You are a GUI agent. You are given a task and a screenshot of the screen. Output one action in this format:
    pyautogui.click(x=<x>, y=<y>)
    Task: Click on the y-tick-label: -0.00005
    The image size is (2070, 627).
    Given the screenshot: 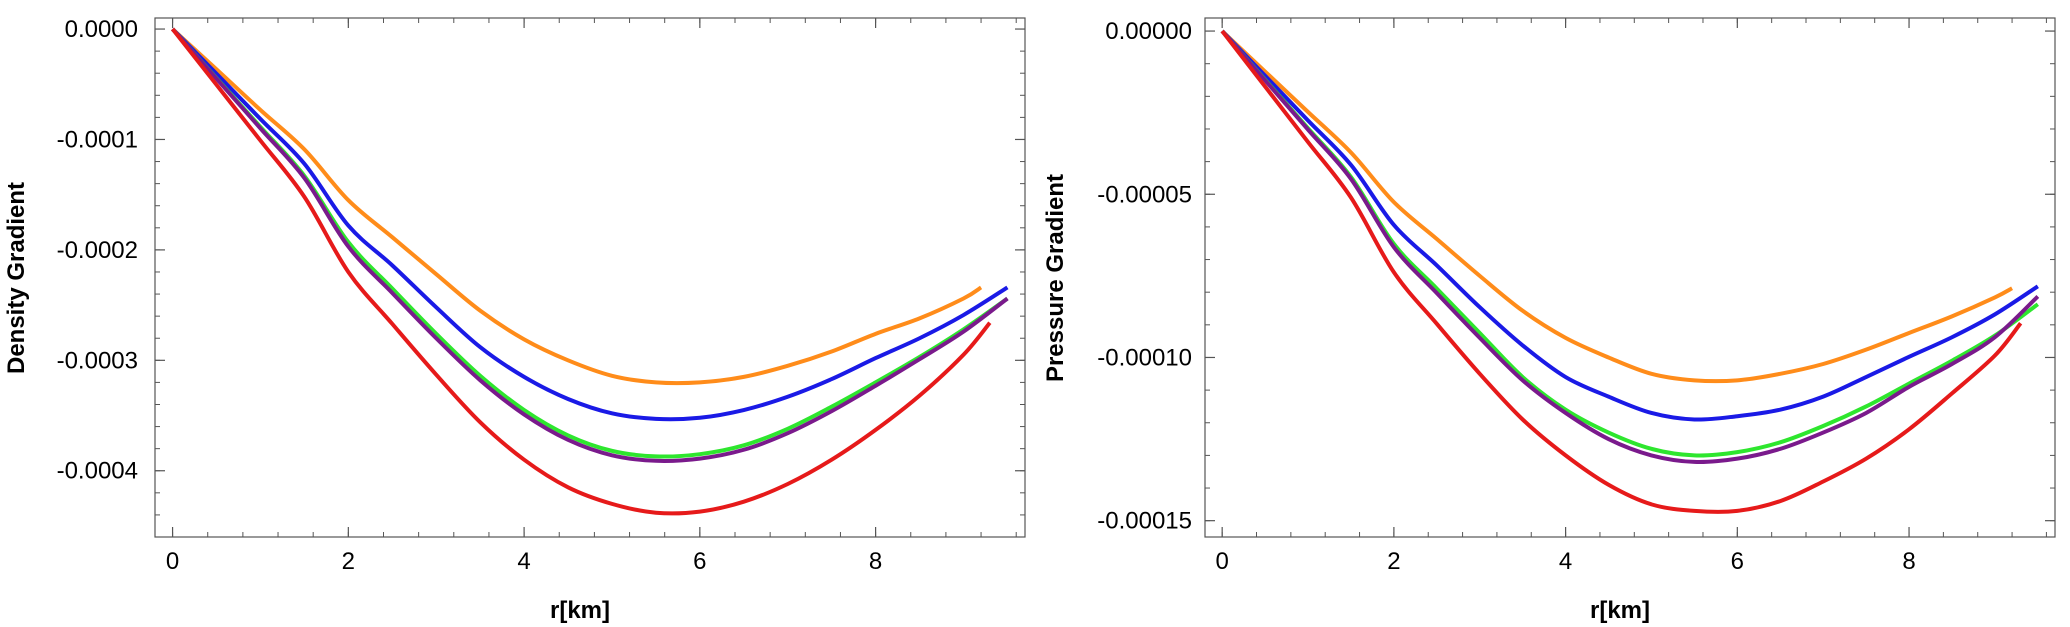 What is the action you would take?
    pyautogui.click(x=1144, y=194)
    